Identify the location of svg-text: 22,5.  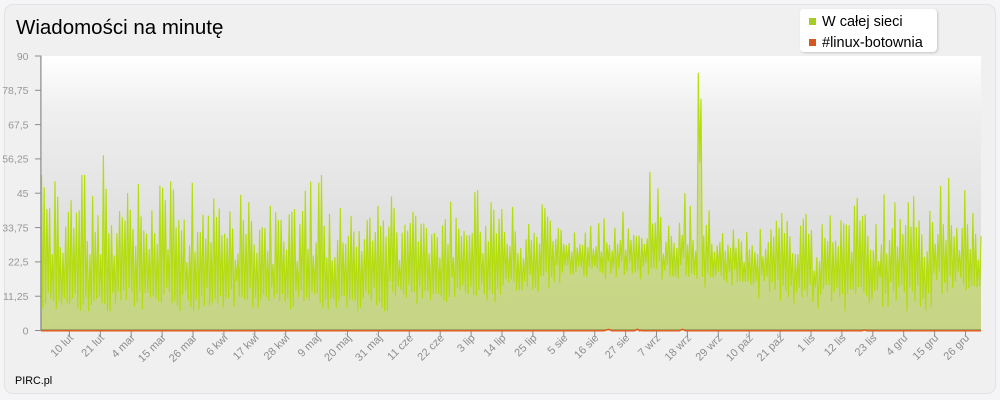
(18, 263).